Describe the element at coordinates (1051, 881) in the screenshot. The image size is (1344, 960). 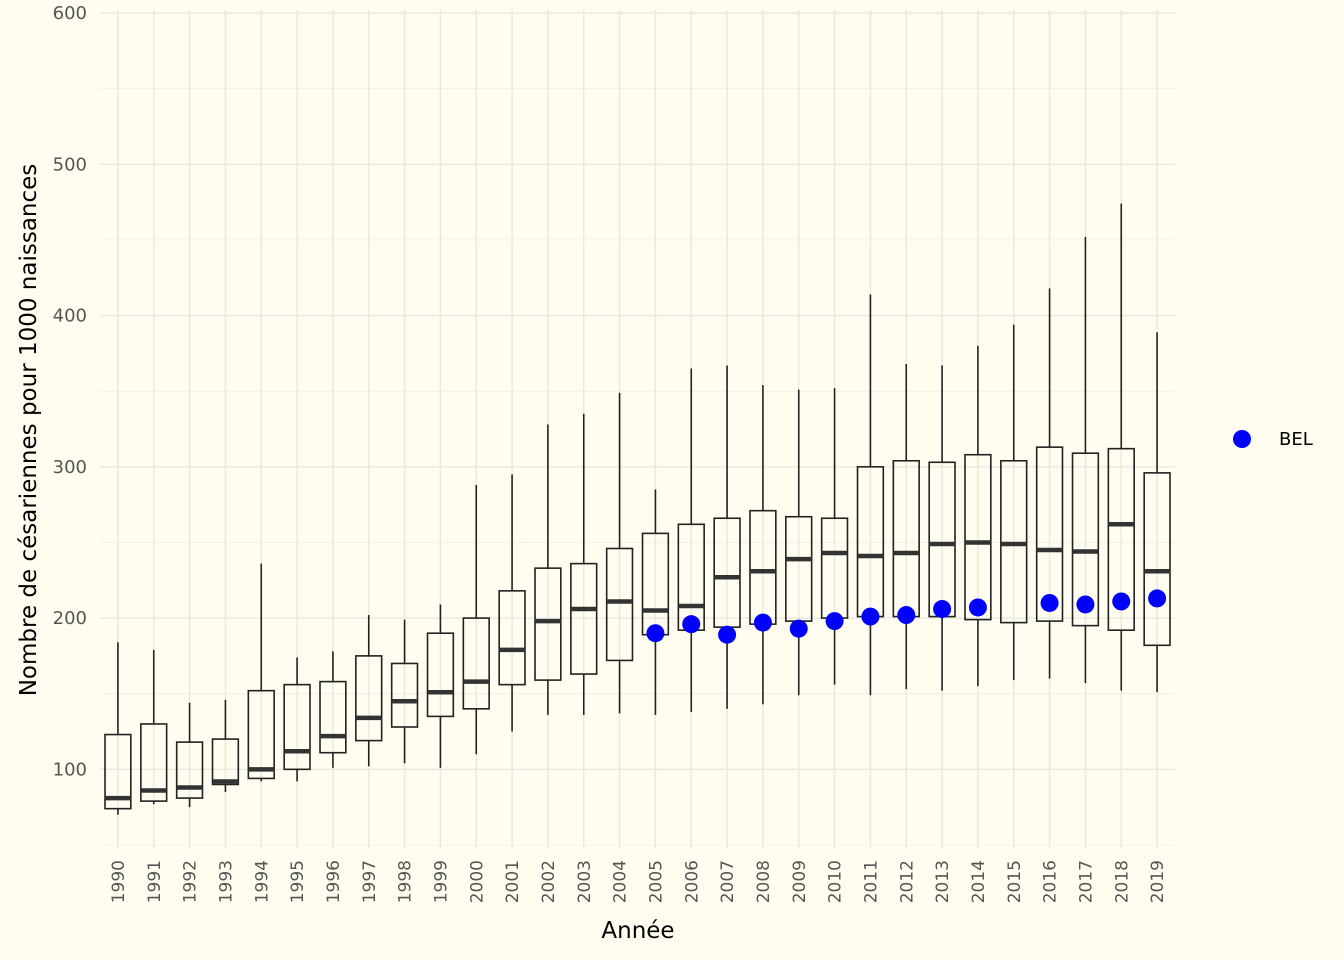
I see `x-tick-label: 2016` at that location.